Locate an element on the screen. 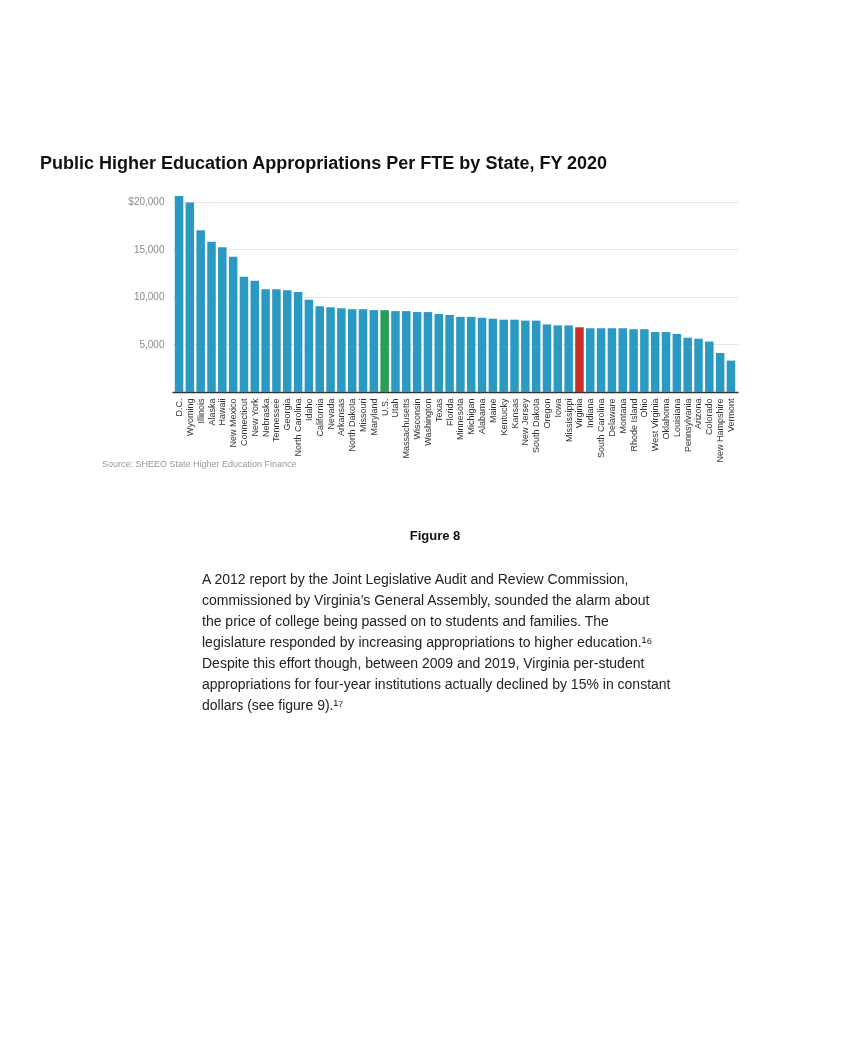  x-tick-label: Wisconsin is located at coordinates (417, 419).